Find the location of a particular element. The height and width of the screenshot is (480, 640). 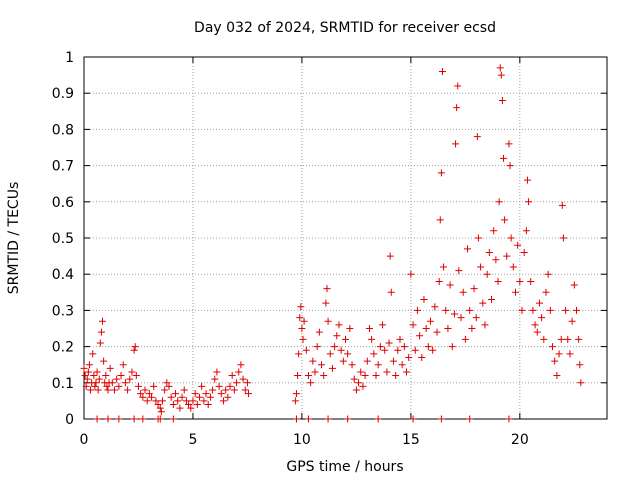

x-tick-label: 5 is located at coordinates (192, 440).